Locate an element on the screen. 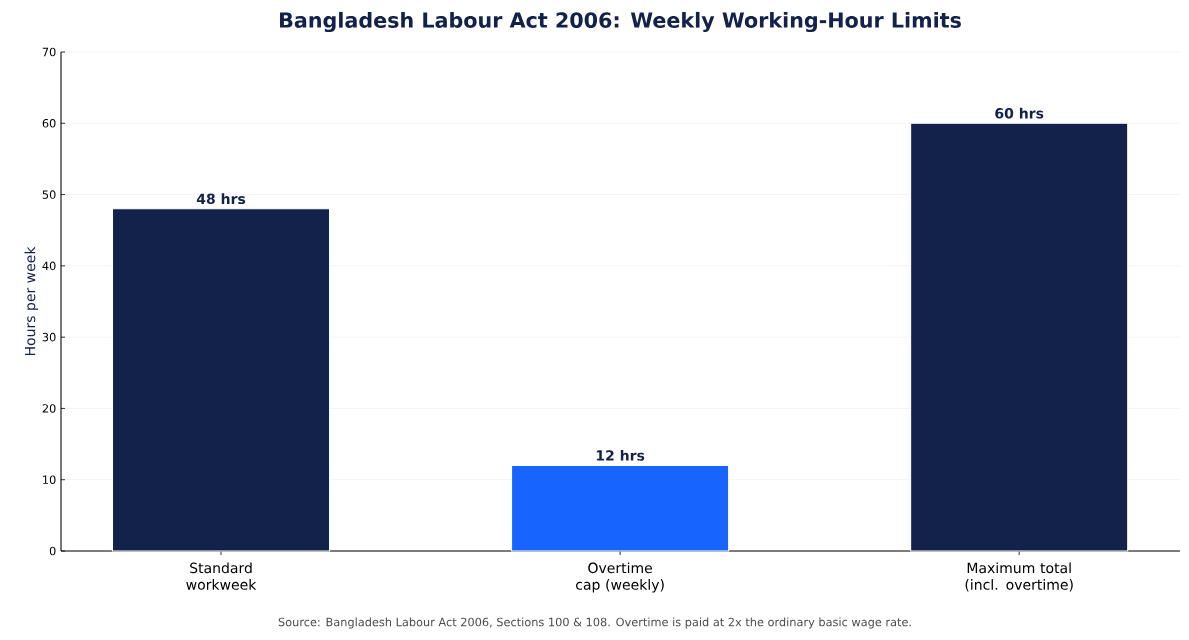 The width and height of the screenshot is (1189, 640). y-tick-label: 0 is located at coordinates (52, 551).